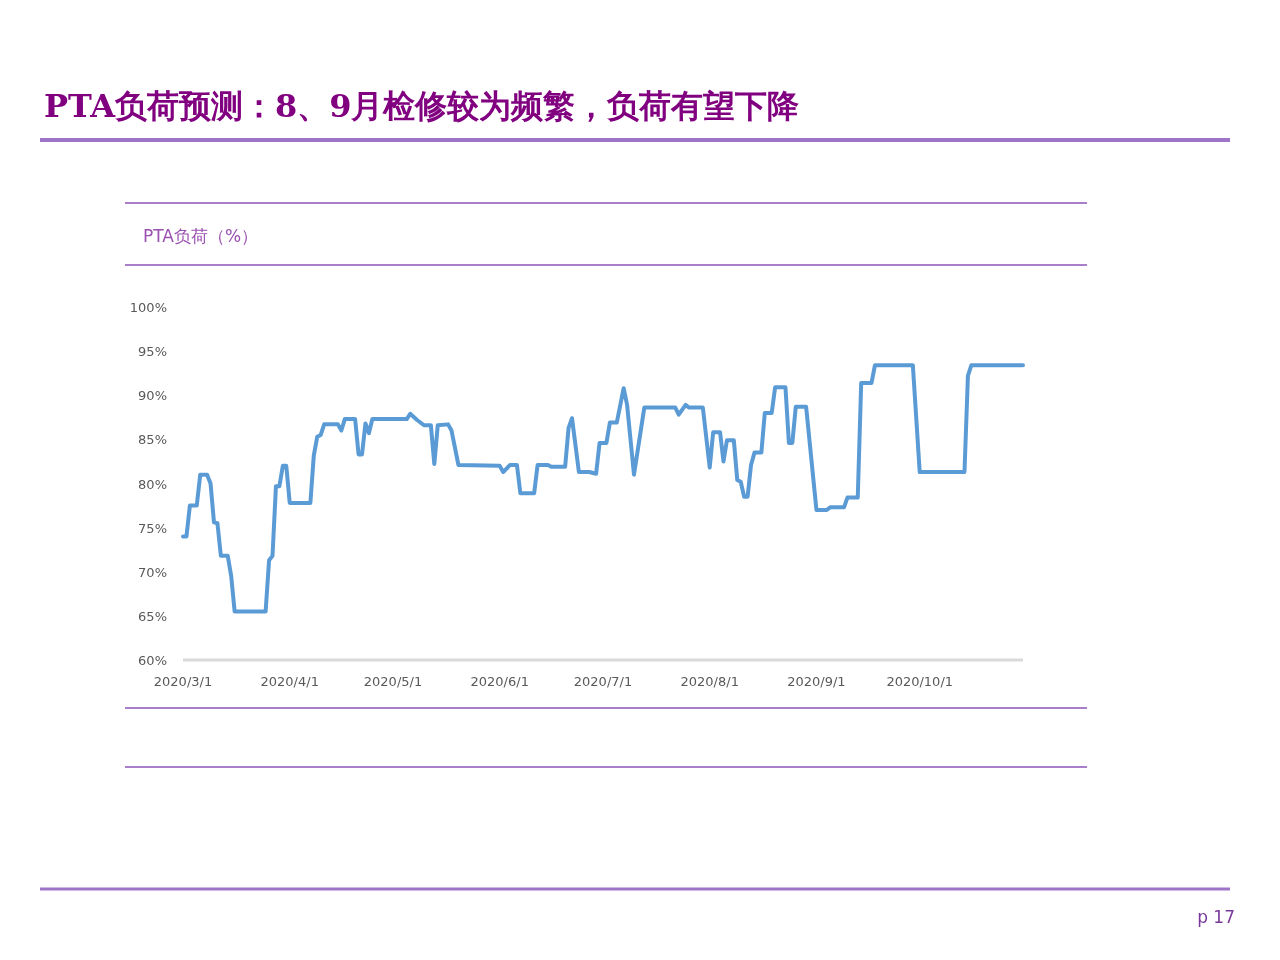 This screenshot has width=1280, height=960. Describe the element at coordinates (152, 352) in the screenshot. I see `y-tick-label: 95%` at that location.